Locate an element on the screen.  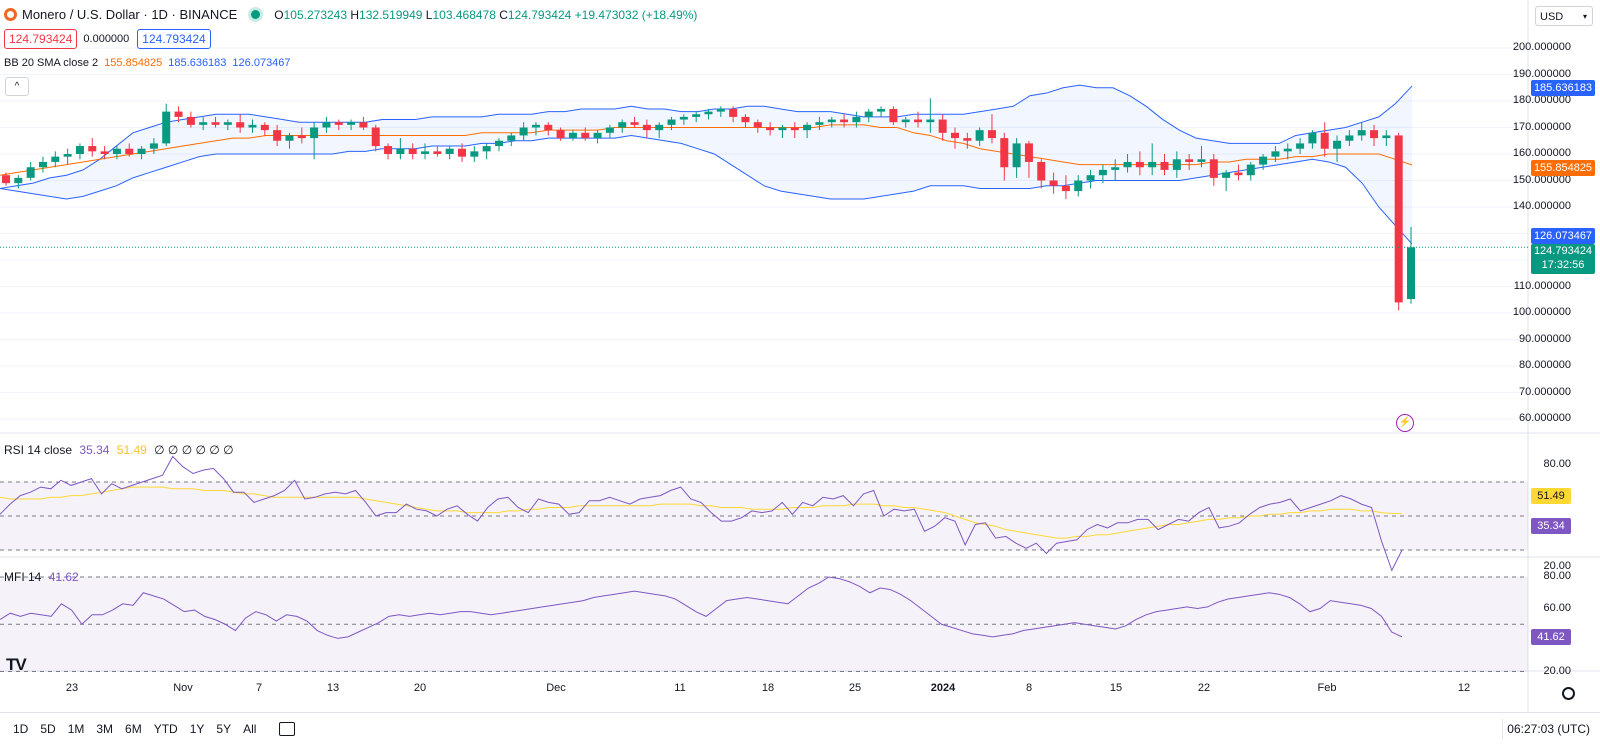
range-button-5y: 5Y is located at coordinates (224, 729).